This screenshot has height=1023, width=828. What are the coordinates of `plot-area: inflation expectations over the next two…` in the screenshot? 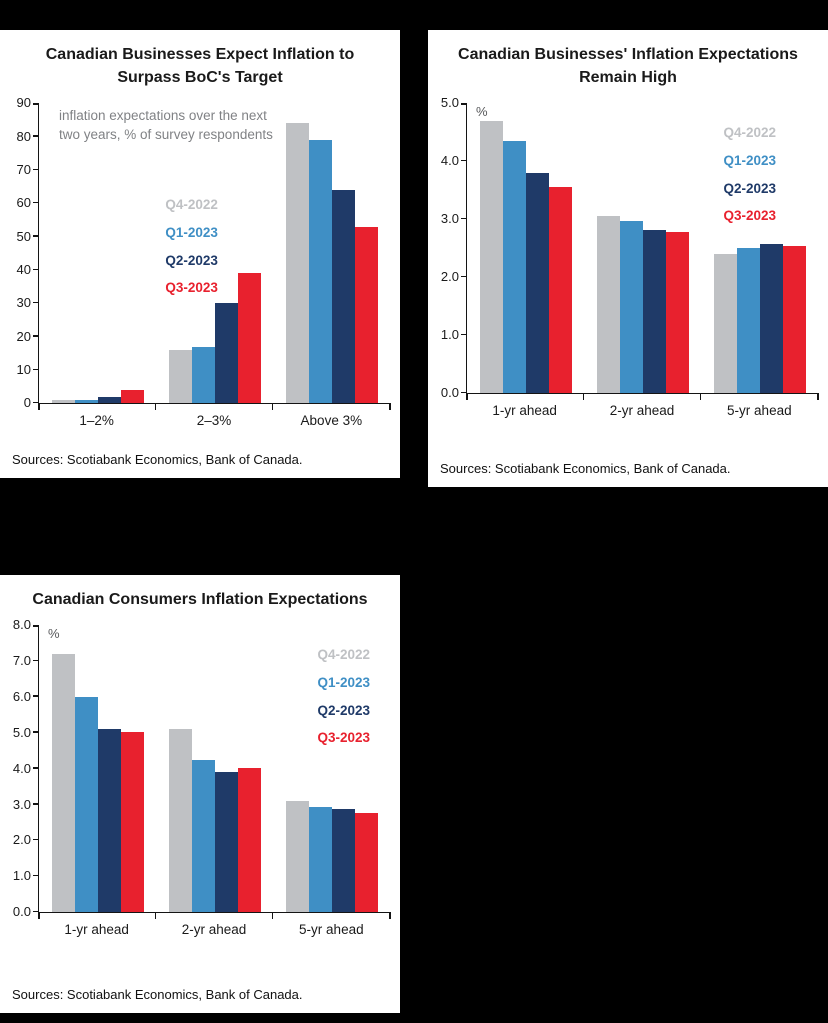 It's located at (212, 257).